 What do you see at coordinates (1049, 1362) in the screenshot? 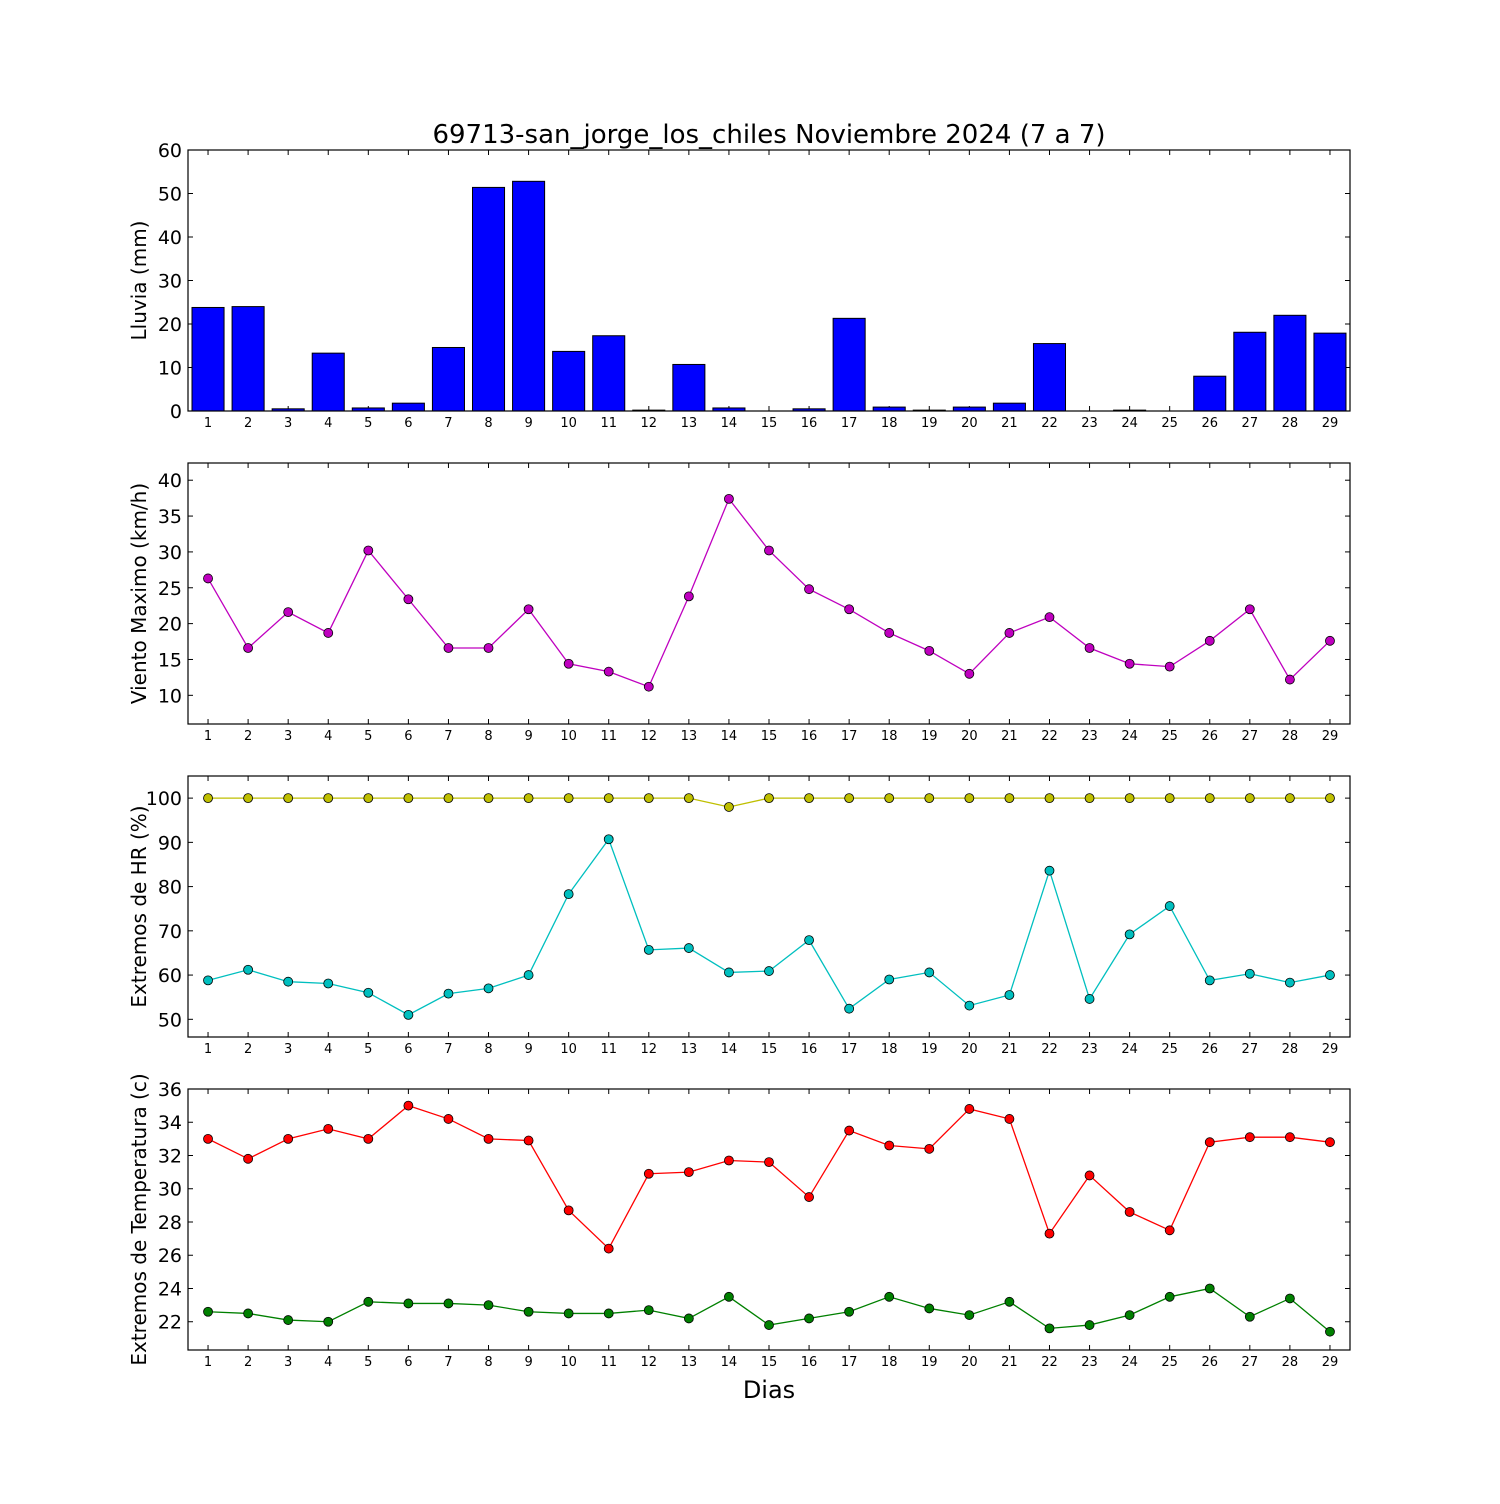
I see `temperature-x-tick-label: 22` at bounding box center [1049, 1362].